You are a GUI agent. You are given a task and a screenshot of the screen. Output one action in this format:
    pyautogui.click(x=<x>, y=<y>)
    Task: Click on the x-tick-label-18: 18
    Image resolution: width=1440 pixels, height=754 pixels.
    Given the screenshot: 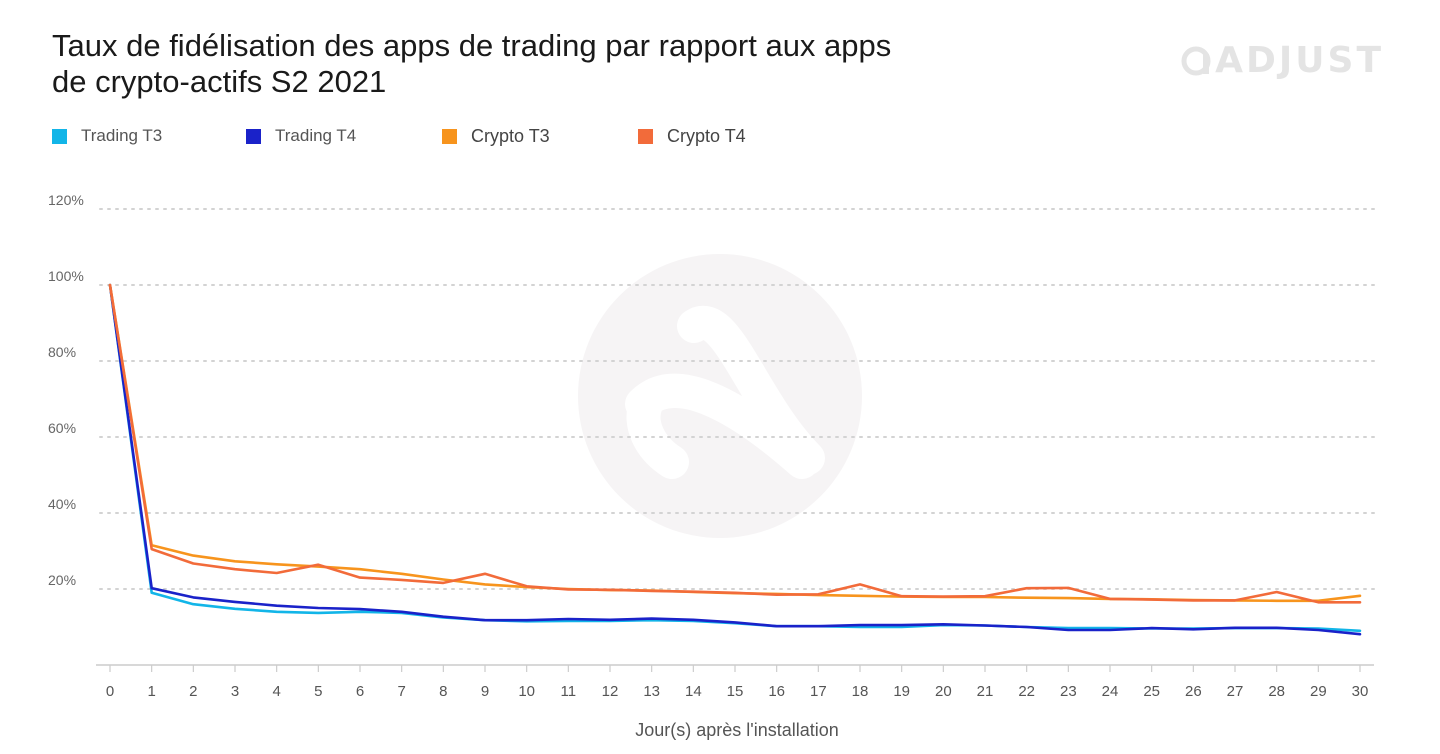 What is the action you would take?
    pyautogui.click(x=860, y=691)
    